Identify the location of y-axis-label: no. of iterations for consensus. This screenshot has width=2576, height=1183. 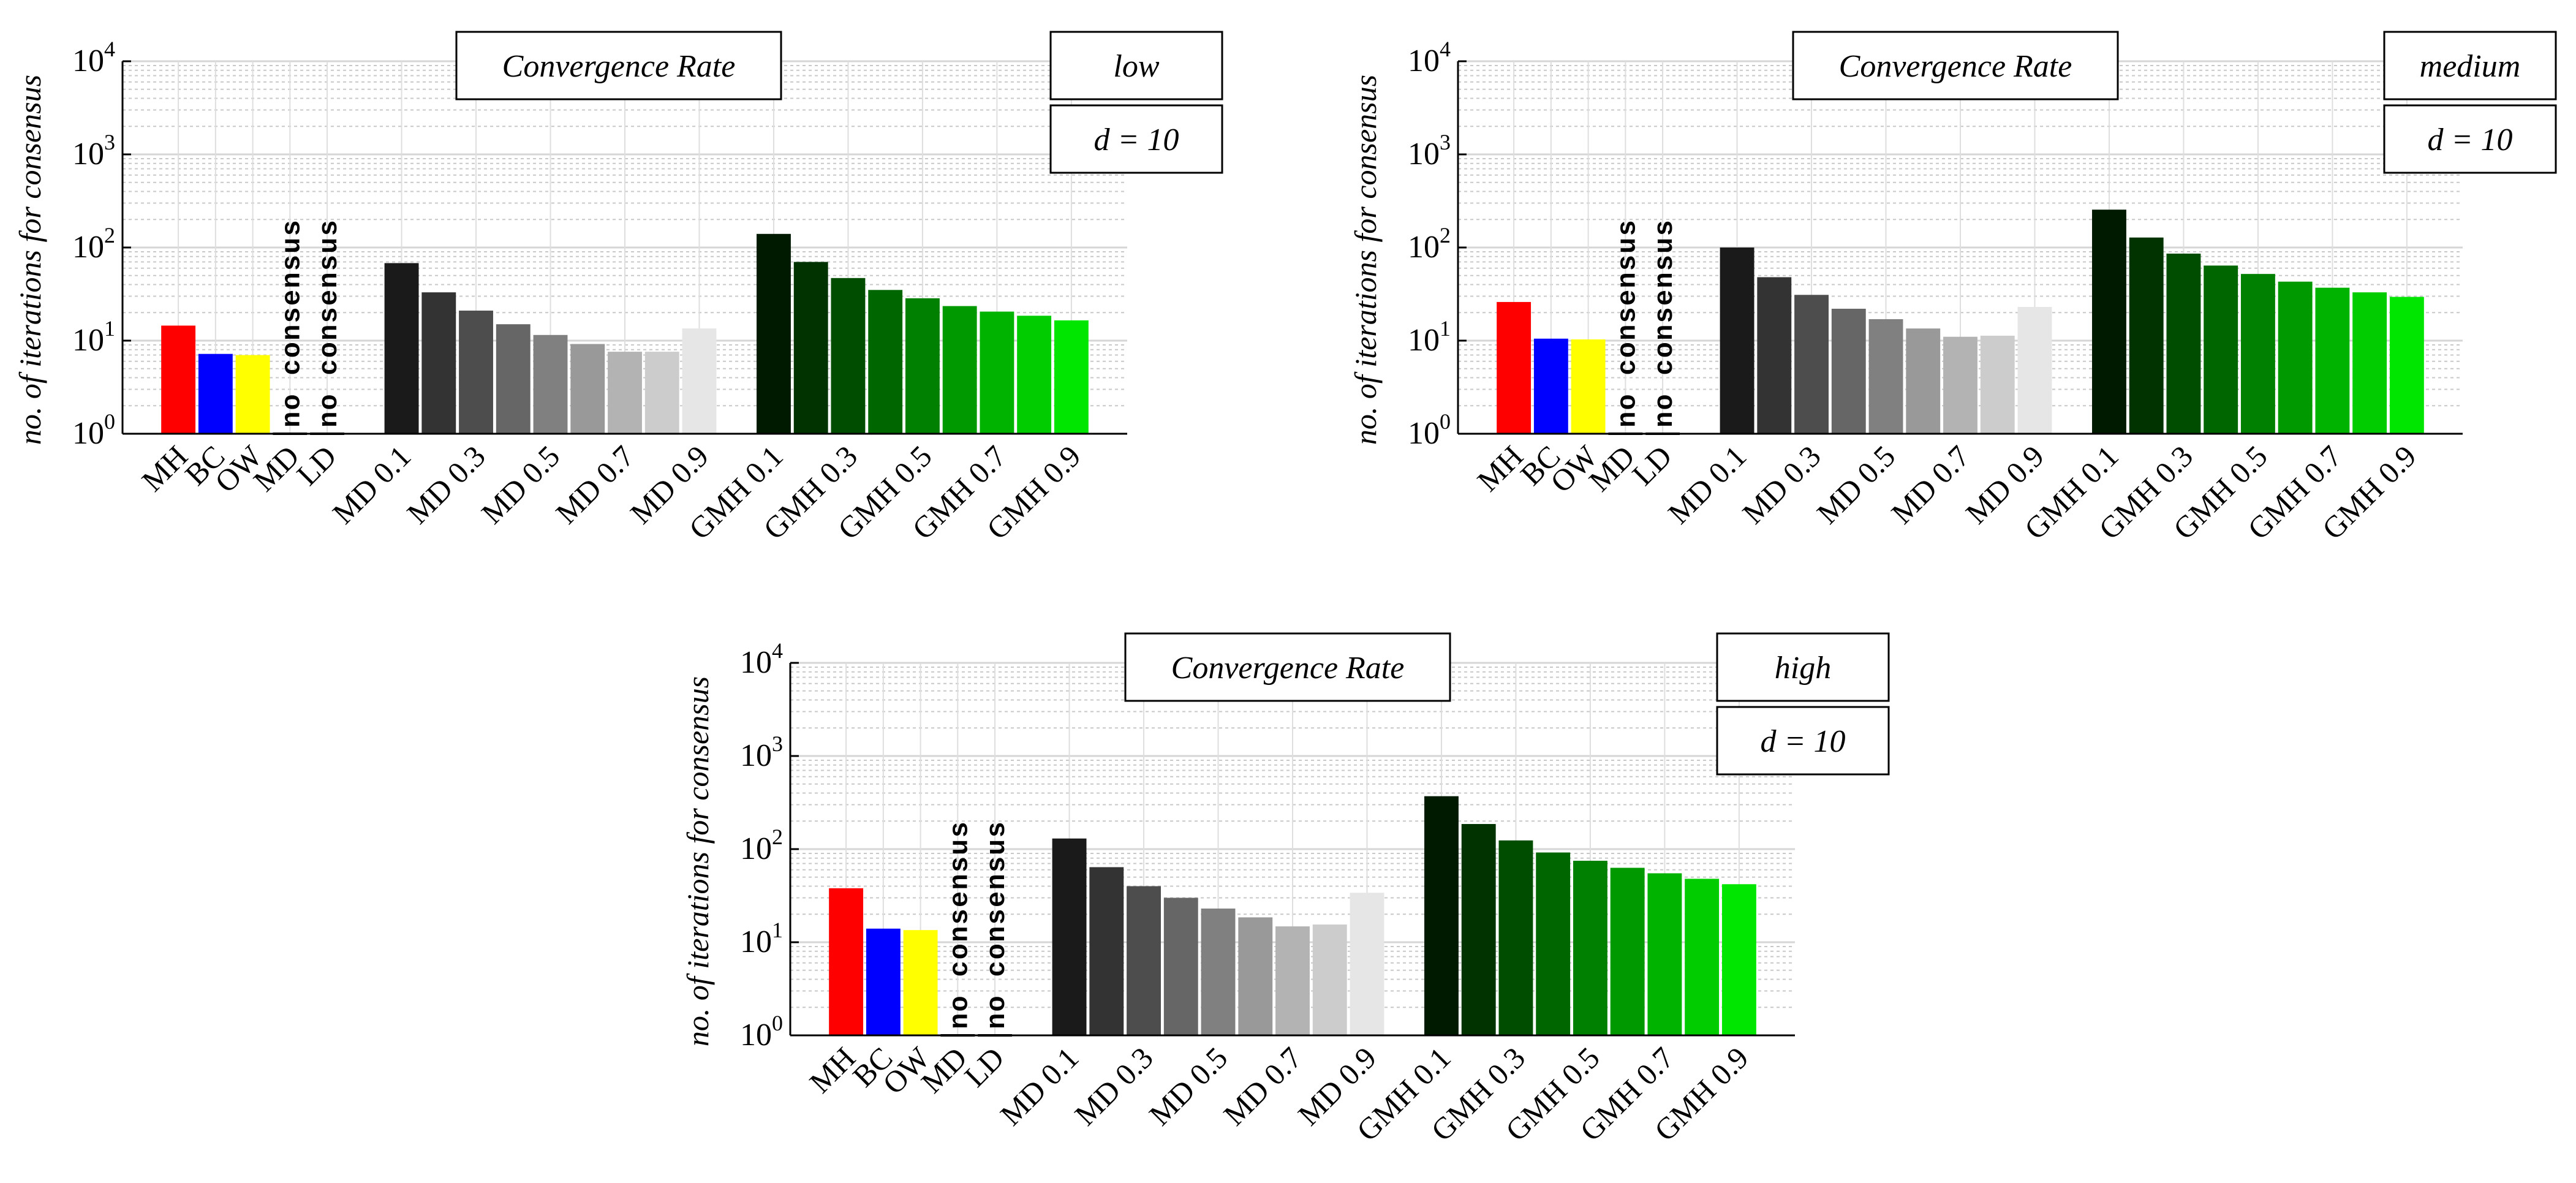
(30, 260).